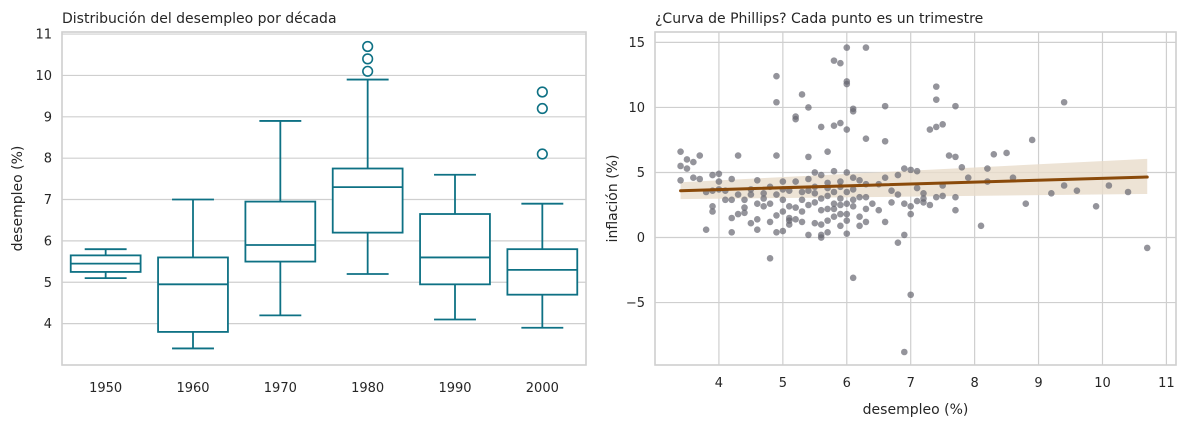 Image resolution: width=1195 pixels, height=426 pixels. I want to click on box-y-tick-label: 4, so click(48, 324).